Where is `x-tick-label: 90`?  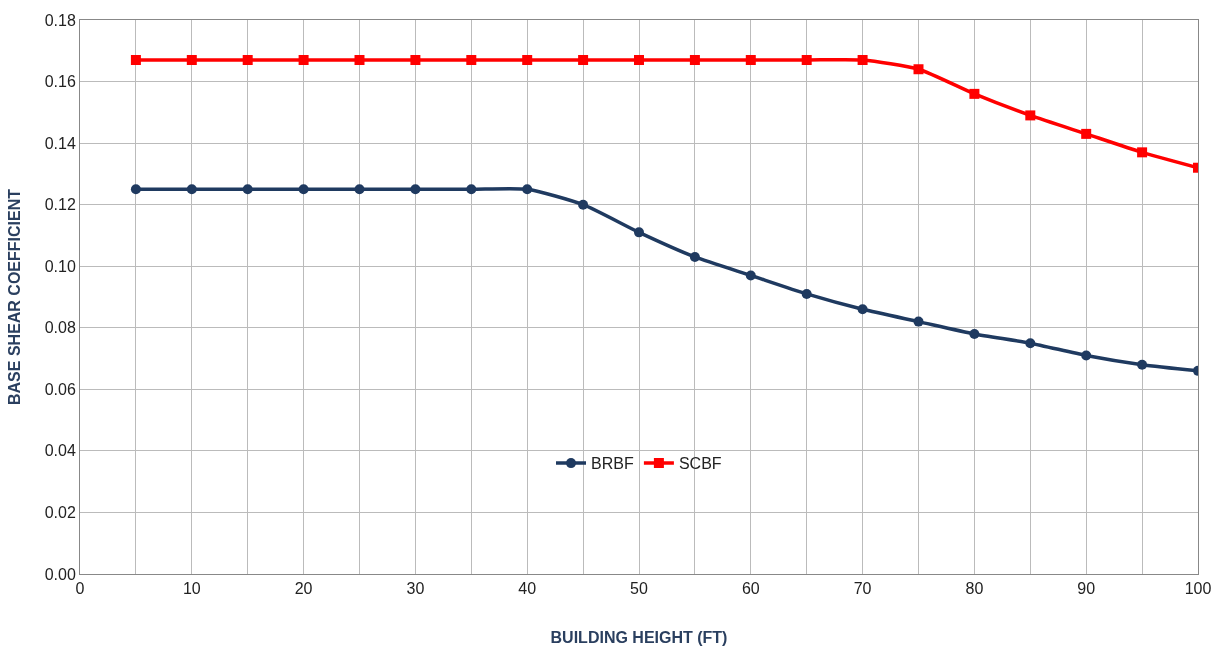 x-tick-label: 90 is located at coordinates (1086, 589).